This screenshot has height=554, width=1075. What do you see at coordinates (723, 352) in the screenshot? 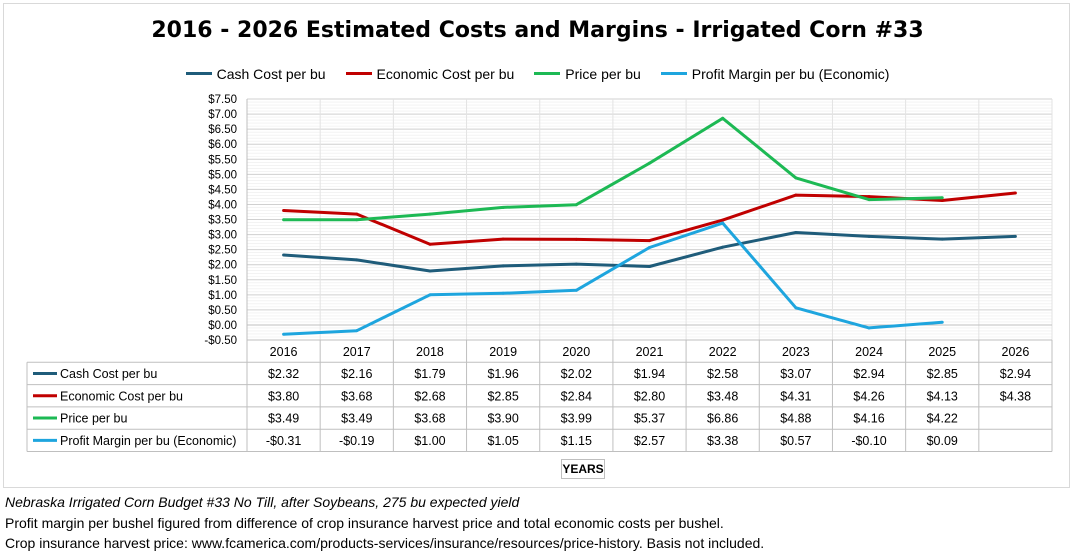
I see `x-tick-label: 2022` at bounding box center [723, 352].